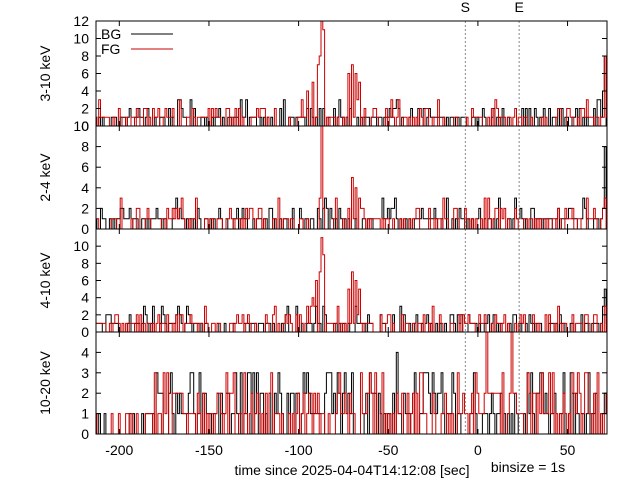 The height and width of the screenshot is (480, 640). What do you see at coordinates (478, 450) in the screenshot?
I see `x-tick-label: 0` at bounding box center [478, 450].